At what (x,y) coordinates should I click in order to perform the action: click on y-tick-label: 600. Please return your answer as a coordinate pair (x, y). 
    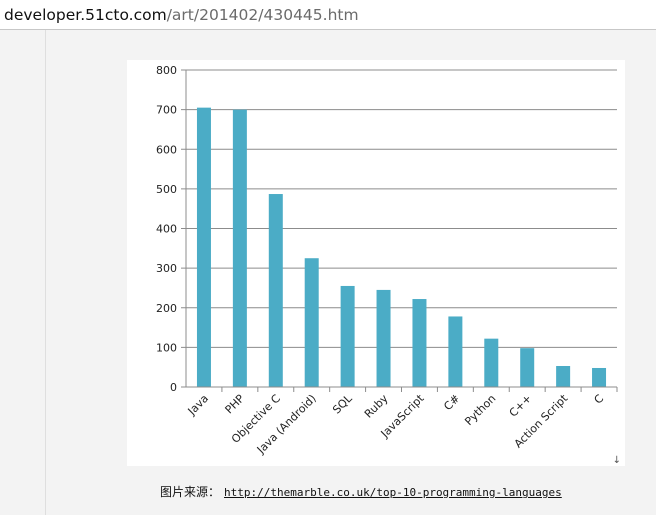
    Looking at the image, I should click on (166, 149).